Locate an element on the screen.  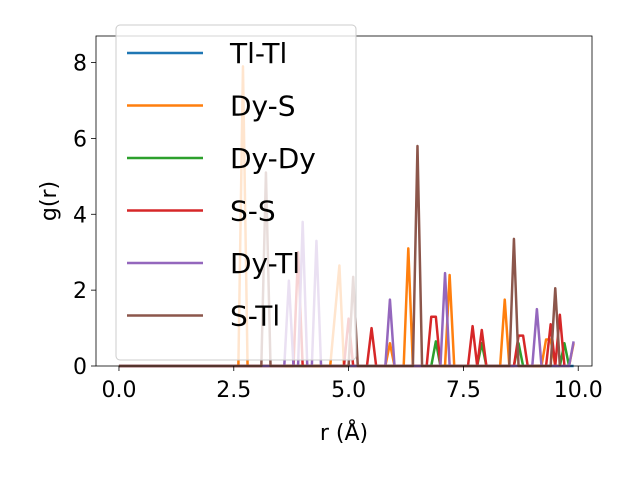
x-axis-ticks: 0.0 2.5 5.0 7.5 10.0 is located at coordinates (352, 384).